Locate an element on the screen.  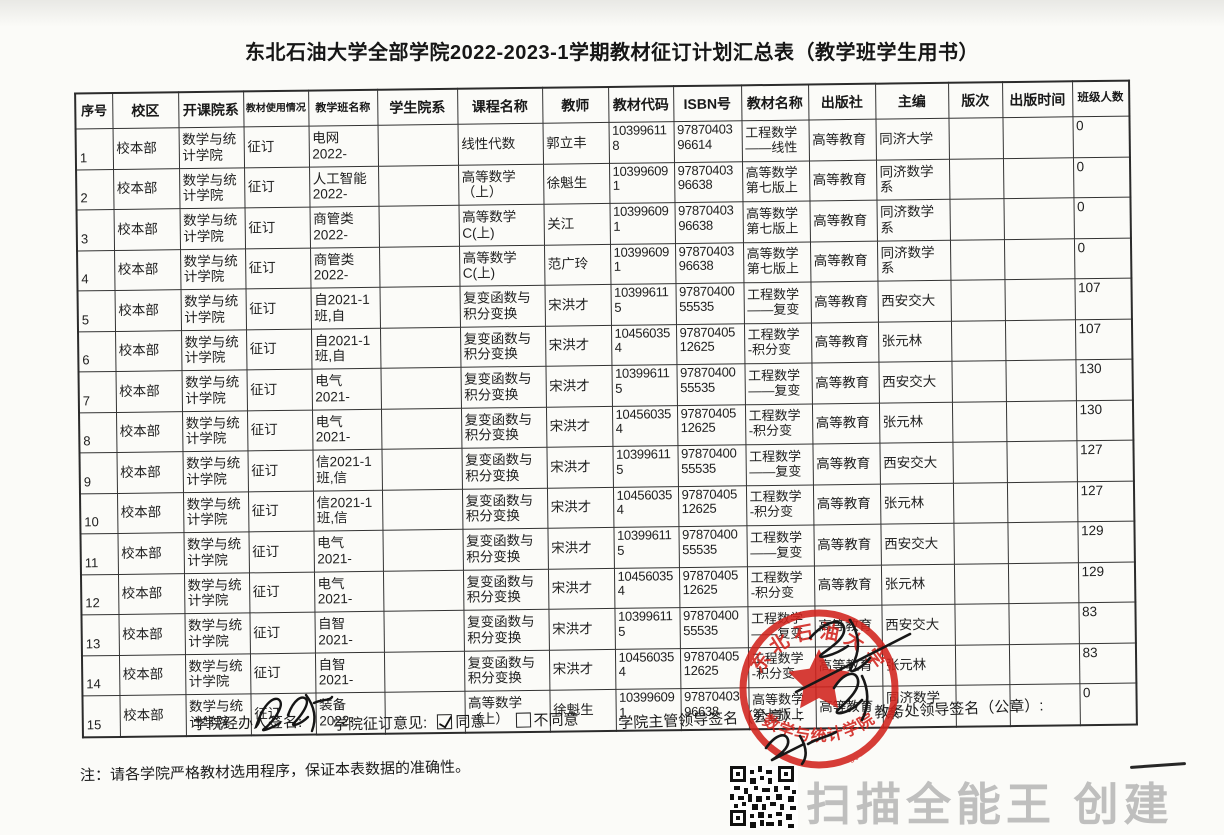
stamp-serial-right: 3078 is located at coordinates (858, 755).